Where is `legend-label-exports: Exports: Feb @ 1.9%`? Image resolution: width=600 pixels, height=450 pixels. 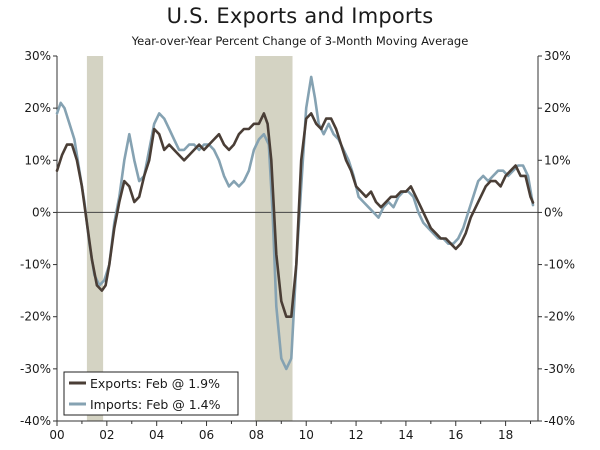
legend-label-exports: Exports: Feb @ 1.9% is located at coordinates (155, 383).